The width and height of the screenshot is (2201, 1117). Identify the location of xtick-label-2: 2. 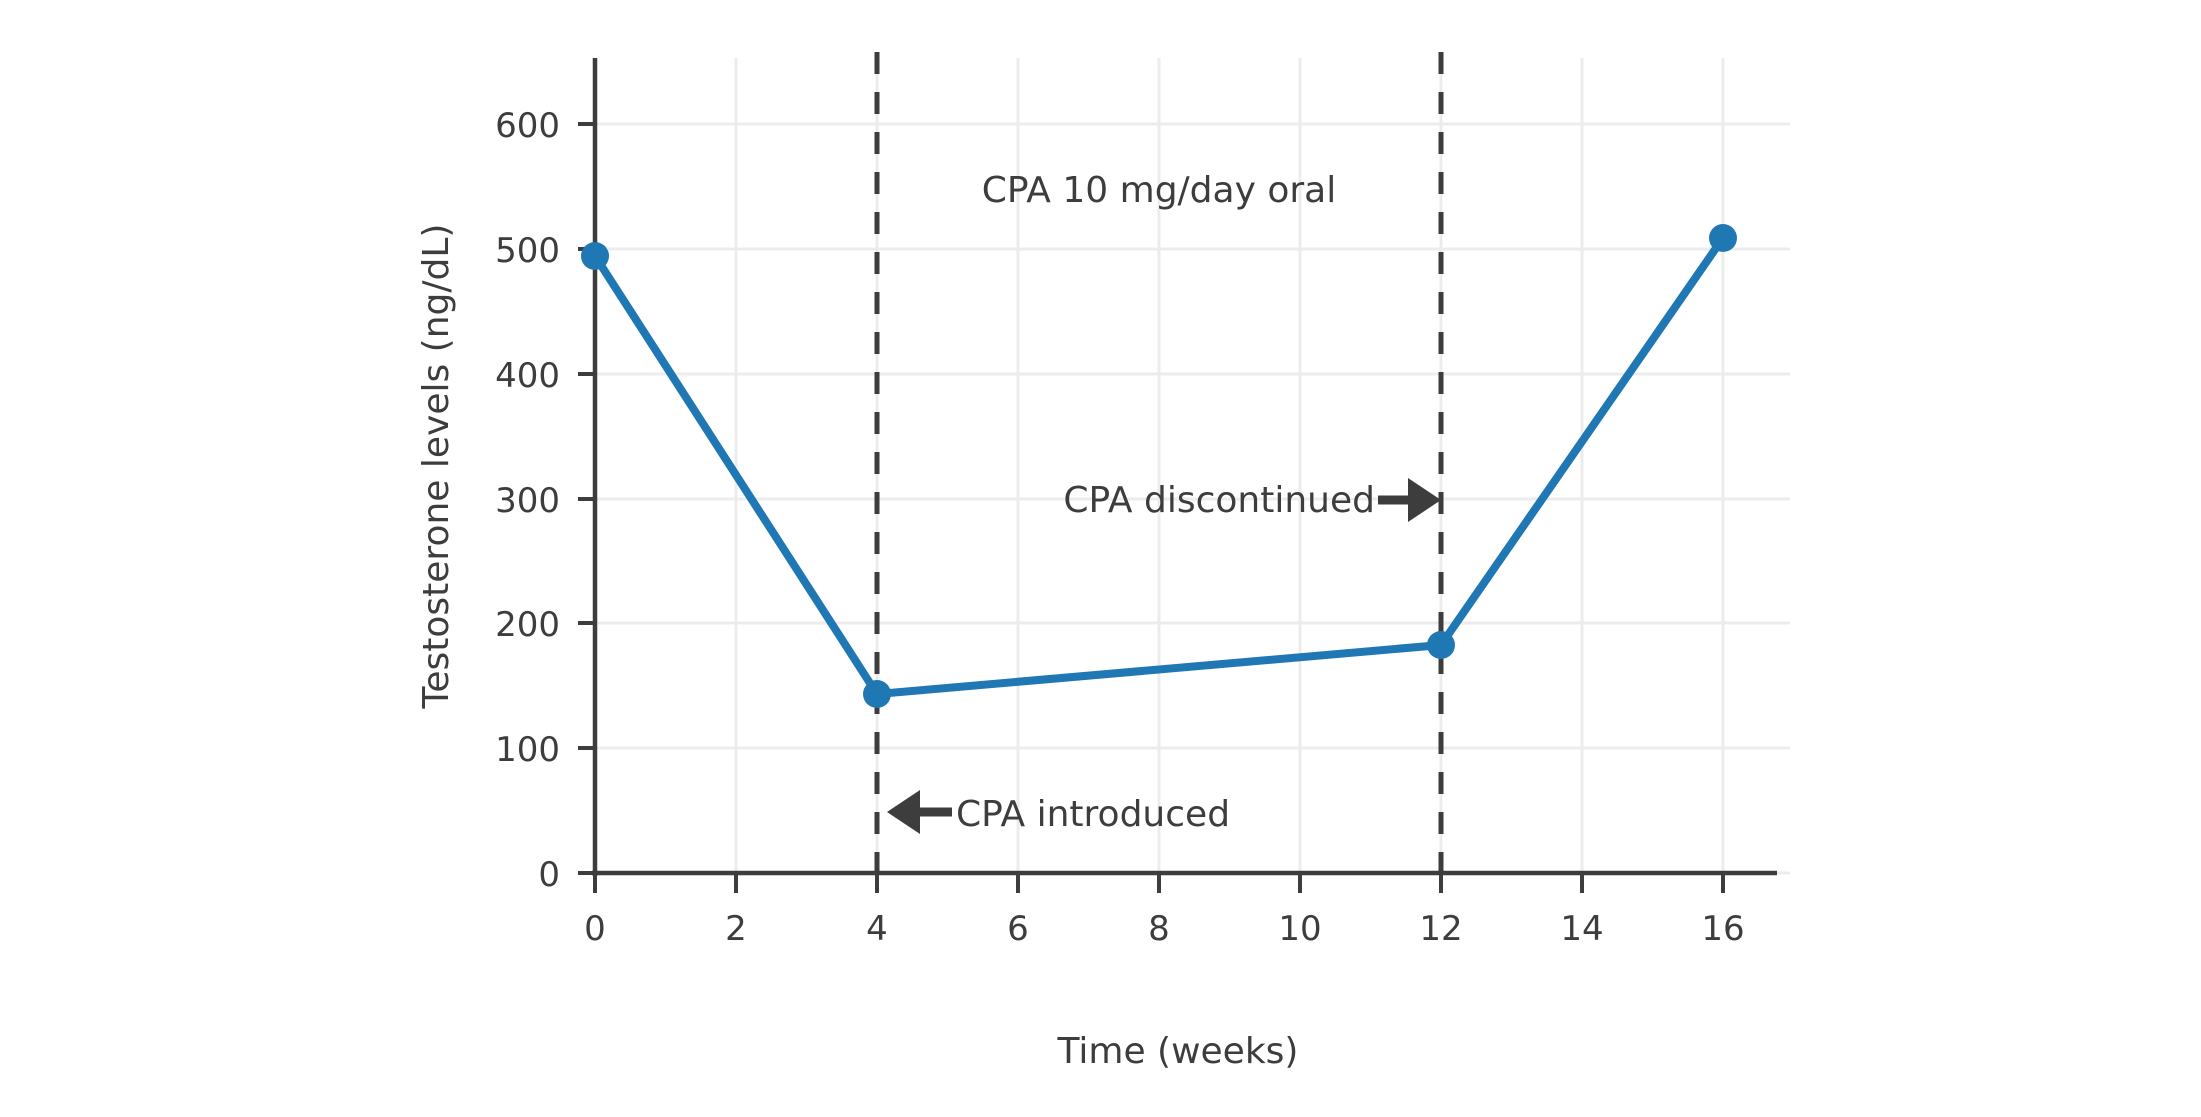
(736, 929).